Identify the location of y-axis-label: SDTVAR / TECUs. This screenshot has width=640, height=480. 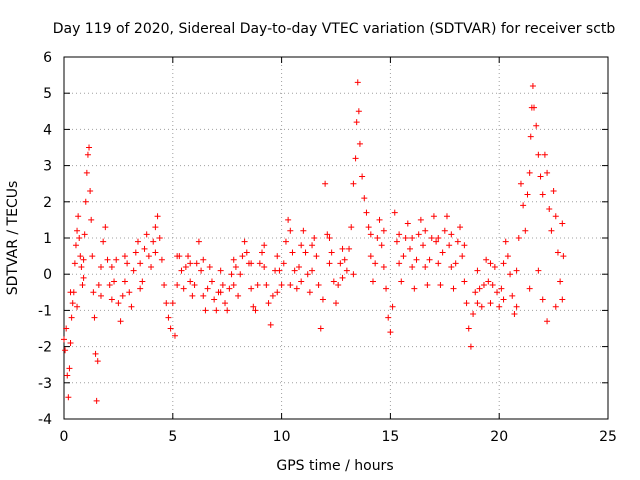
(13, 238).